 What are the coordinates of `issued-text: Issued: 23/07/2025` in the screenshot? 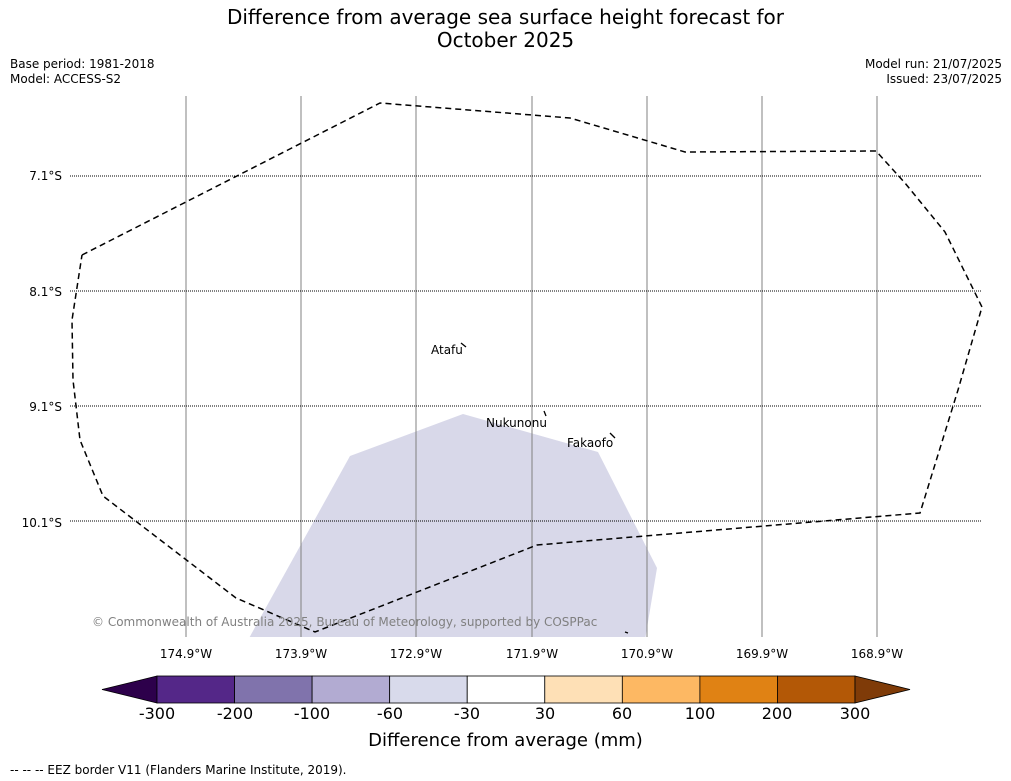 It's located at (944, 79).